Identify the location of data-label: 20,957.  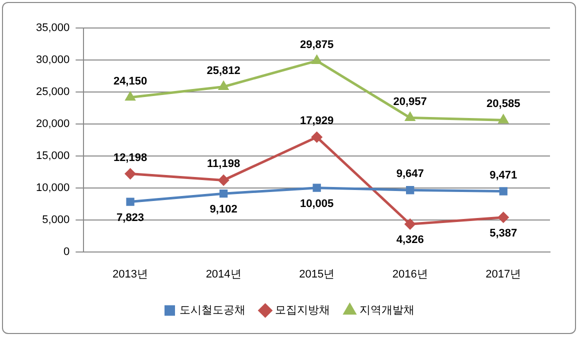
(410, 102).